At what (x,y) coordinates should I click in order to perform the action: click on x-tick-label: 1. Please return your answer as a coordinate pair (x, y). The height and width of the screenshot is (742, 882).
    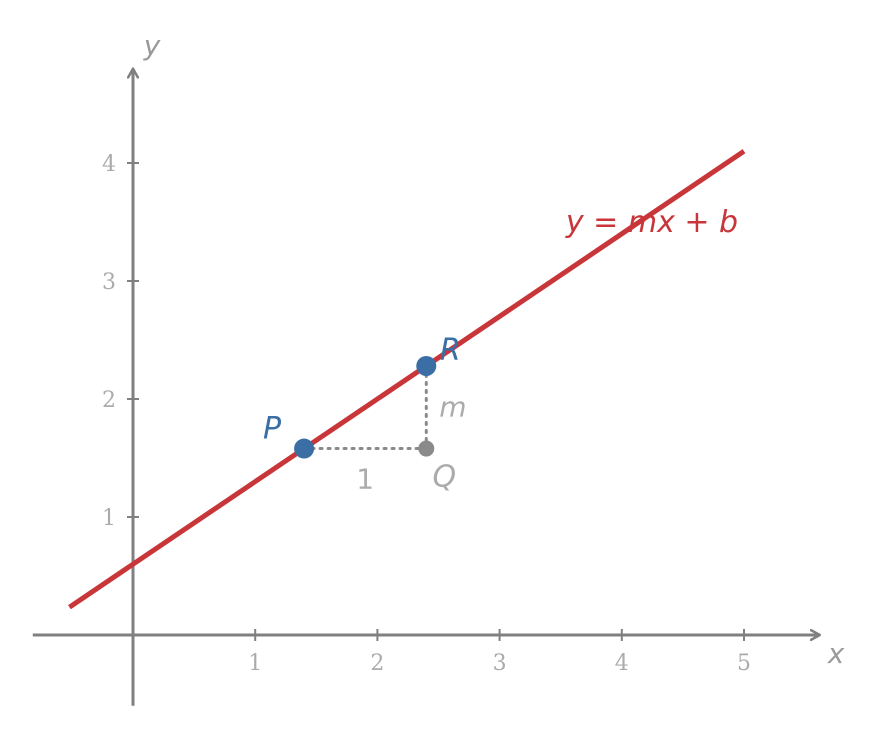
    Looking at the image, I should click on (255, 663).